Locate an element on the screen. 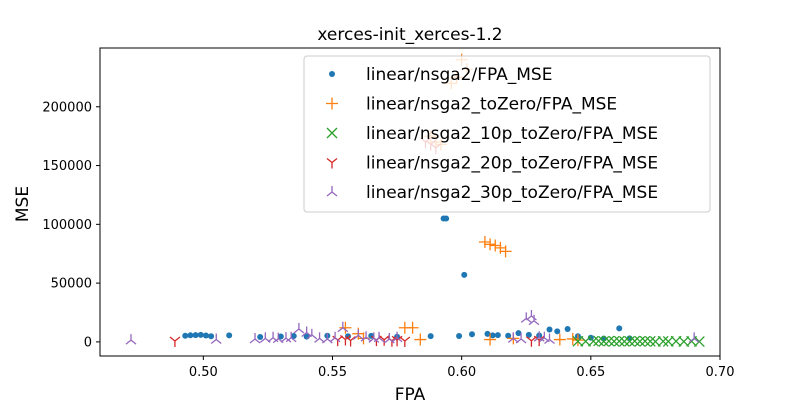 This screenshot has width=800, height=400. y-axis-label: MSE is located at coordinates (23, 204).